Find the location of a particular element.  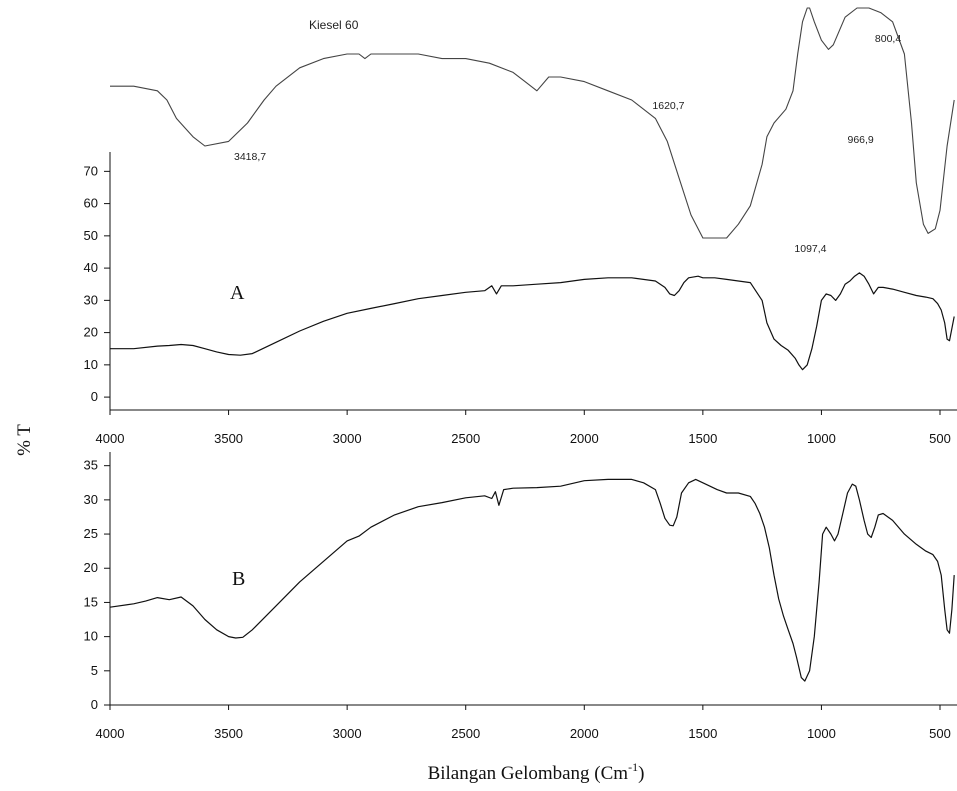

panel-b-ytick-label: 15 is located at coordinates (91, 601).